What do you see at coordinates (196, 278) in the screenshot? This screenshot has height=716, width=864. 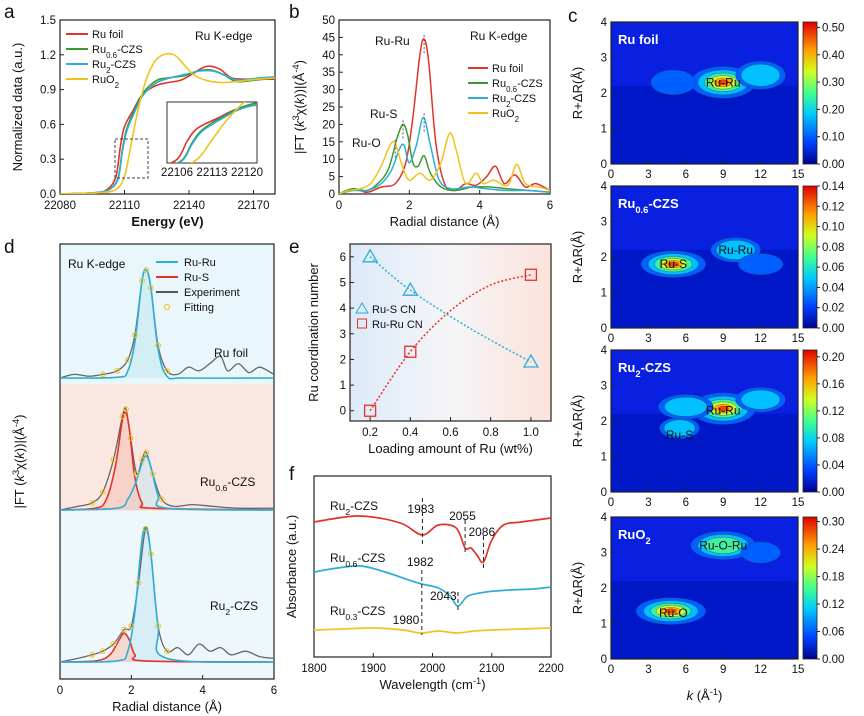 I see `d-legend-label: Ru-S` at bounding box center [196, 278].